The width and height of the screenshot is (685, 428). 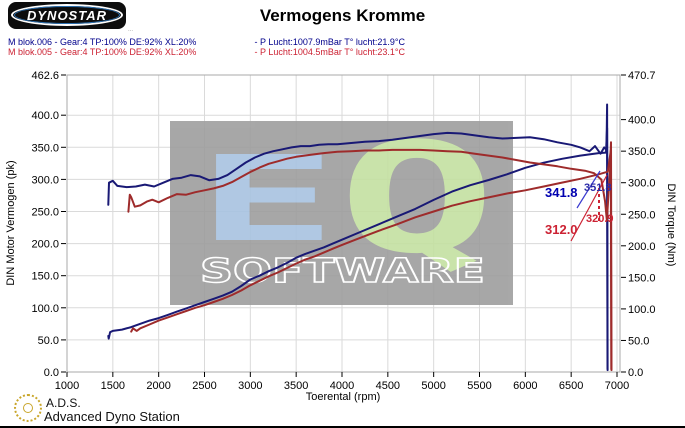 What do you see at coordinates (642, 215) in the screenshot?
I see `y-right-tick-label: 250.0` at bounding box center [642, 215].